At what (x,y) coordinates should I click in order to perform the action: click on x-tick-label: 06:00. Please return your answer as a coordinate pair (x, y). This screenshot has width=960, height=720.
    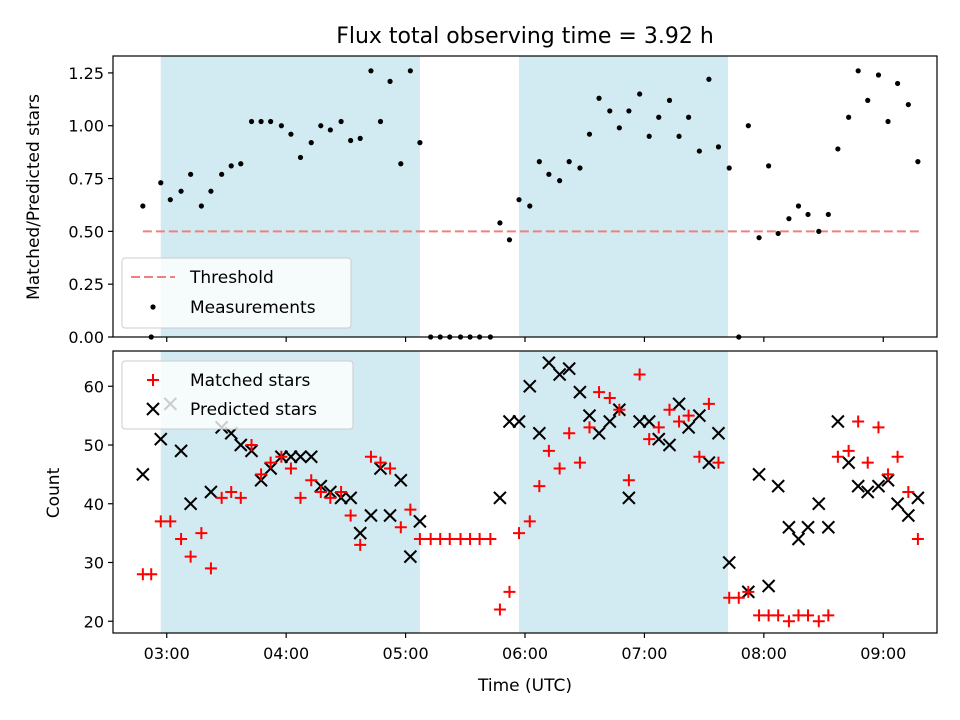
    Looking at the image, I should click on (525, 653).